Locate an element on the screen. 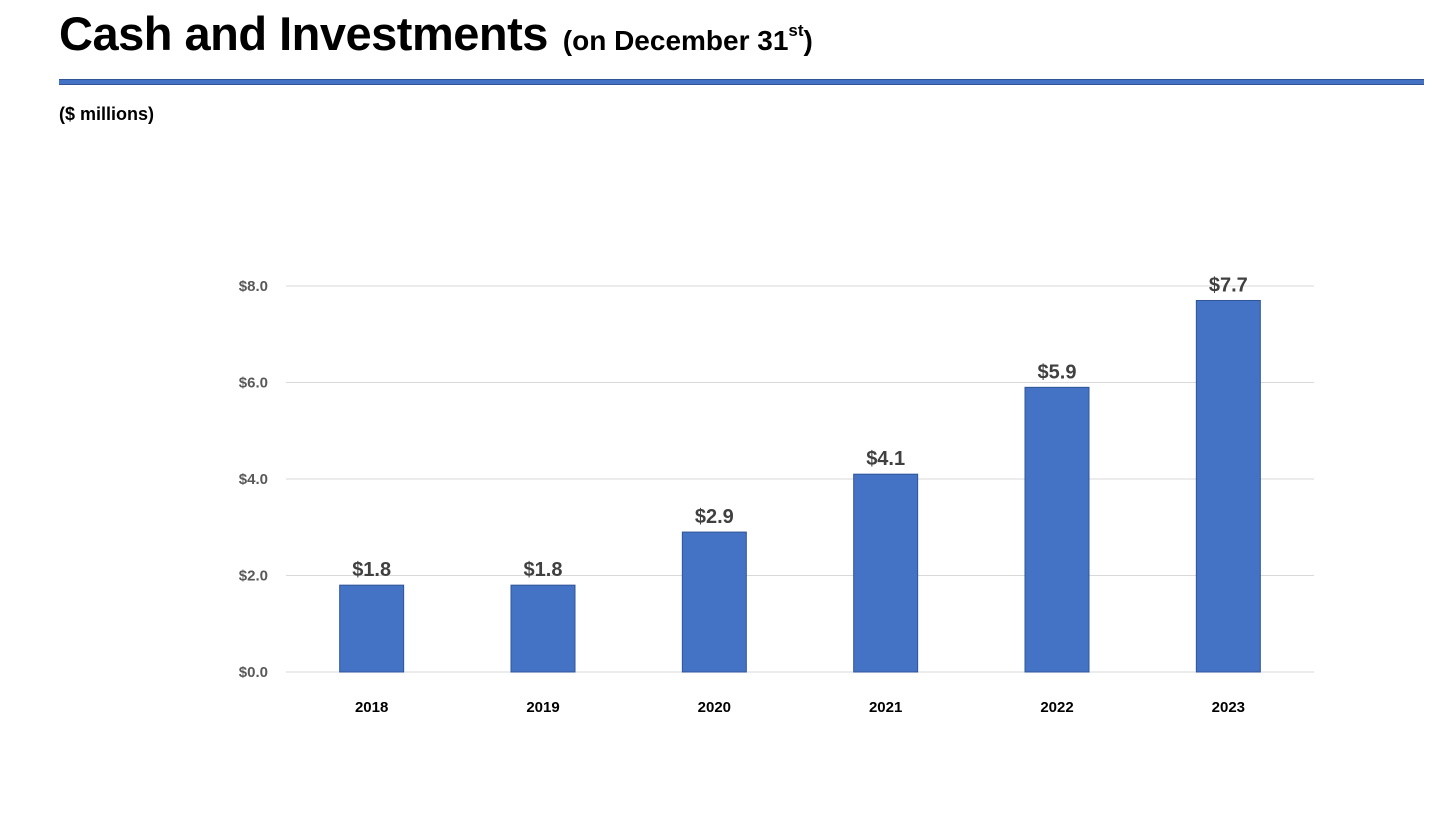 Image resolution: width=1456 pixels, height=816 pixels. y-tick-label: $0.0 is located at coordinates (253, 672).